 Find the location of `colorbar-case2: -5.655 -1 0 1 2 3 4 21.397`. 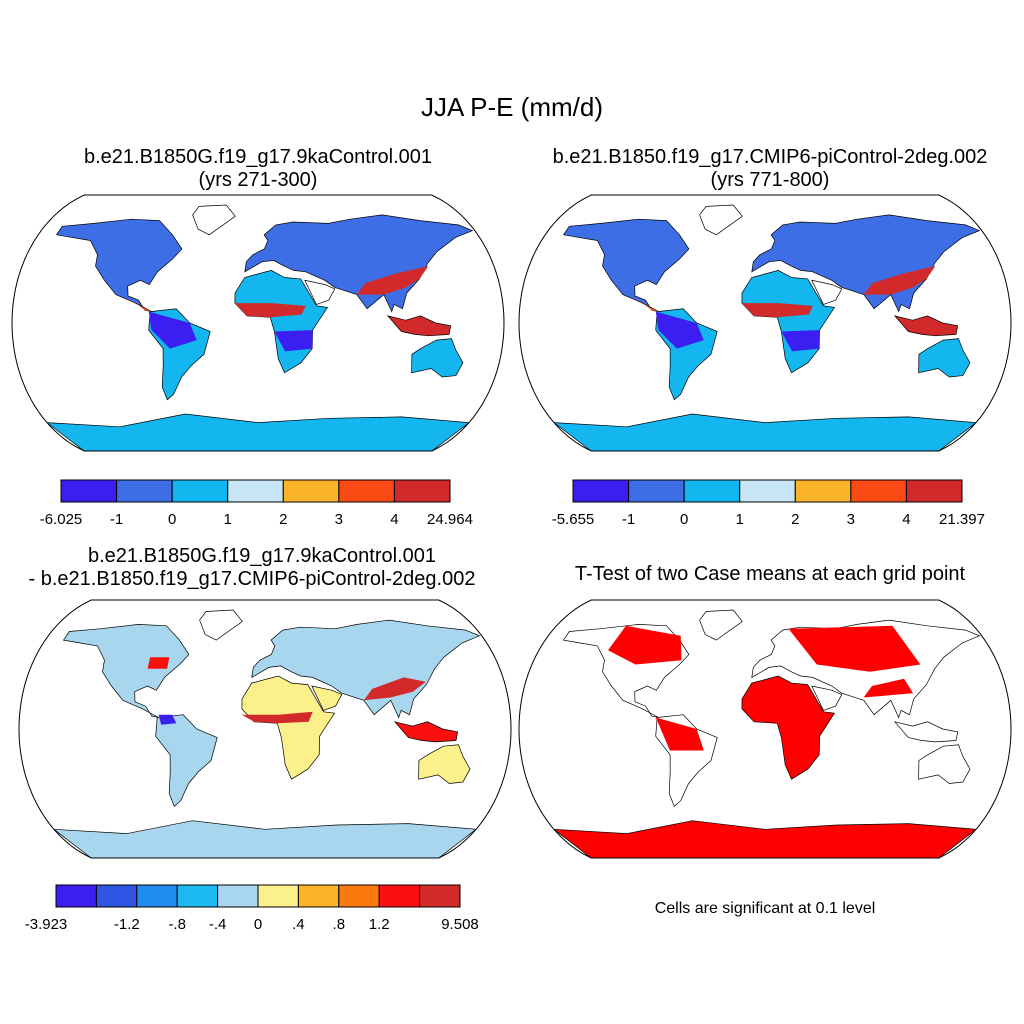

colorbar-case2: -5.655 -1 0 1 2 3 4 21.397 is located at coordinates (768, 503).